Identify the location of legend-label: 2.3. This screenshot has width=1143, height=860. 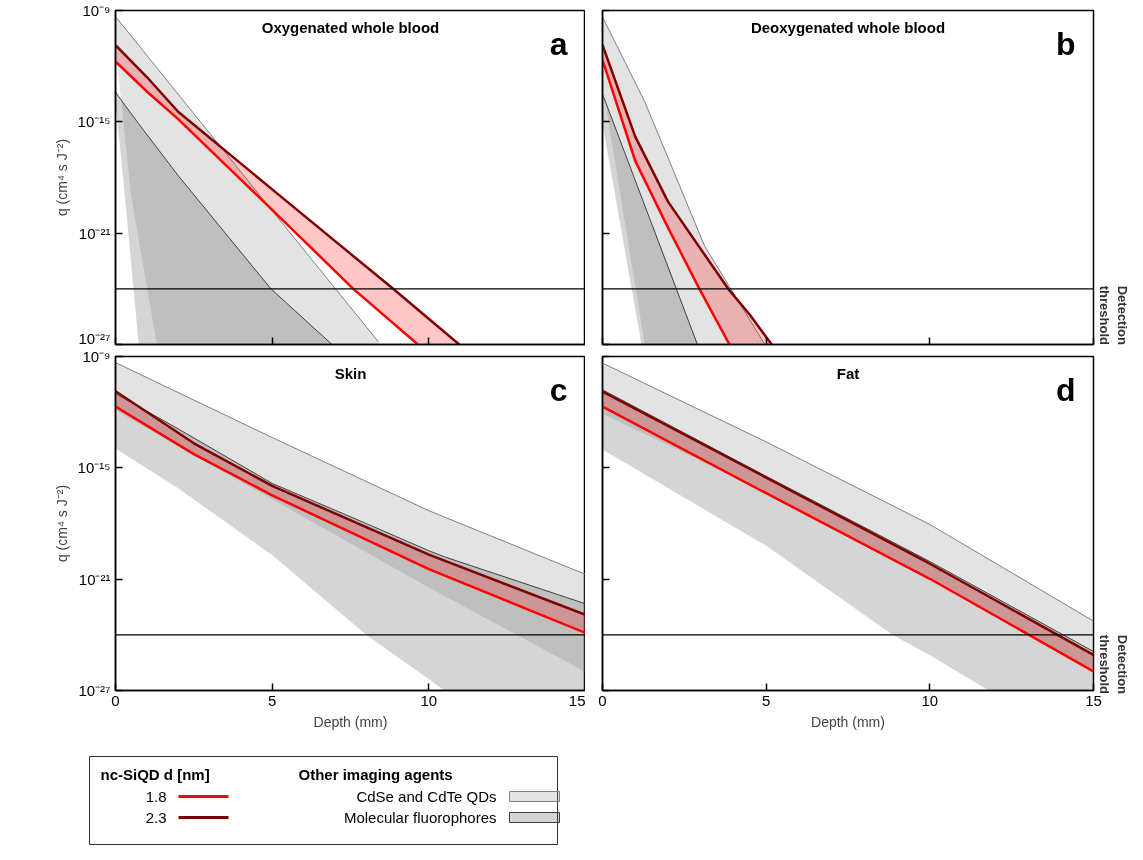
(156, 817).